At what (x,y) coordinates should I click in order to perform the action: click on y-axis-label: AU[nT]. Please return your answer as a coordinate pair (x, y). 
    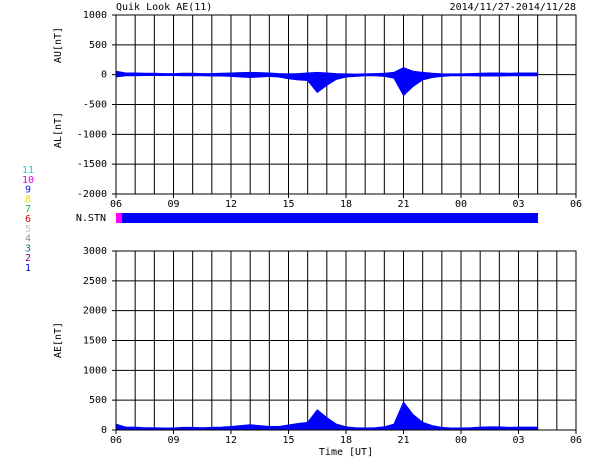
    Looking at the image, I should click on (58, 45).